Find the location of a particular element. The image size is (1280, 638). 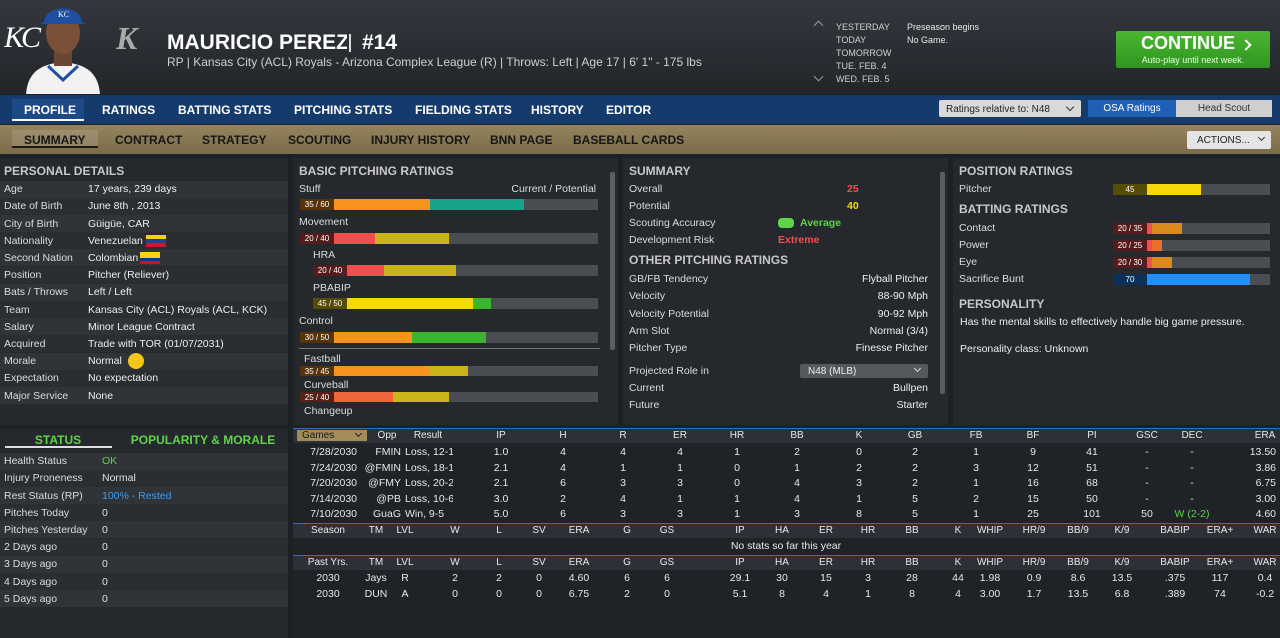

nav-tab: RATINGS is located at coordinates (129, 110).